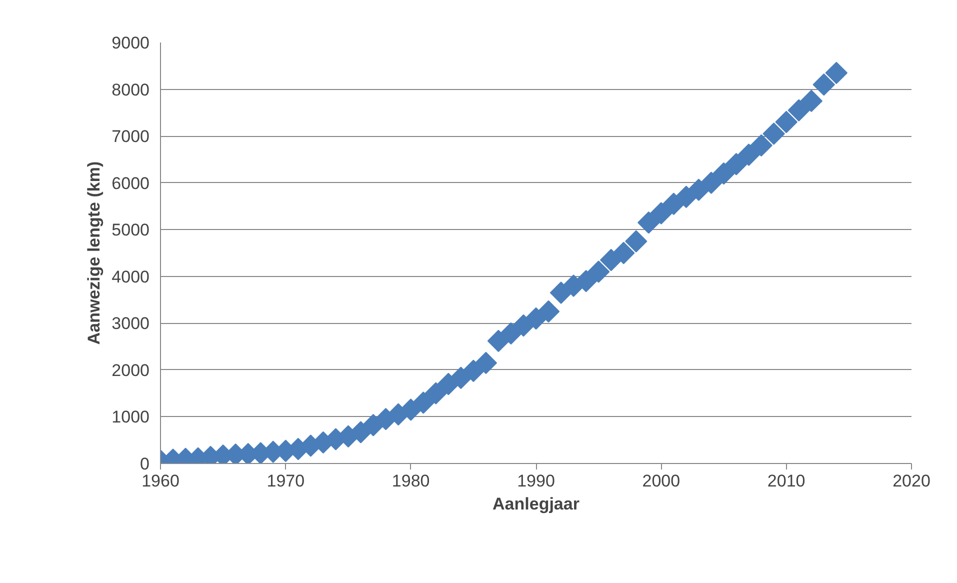 The height and width of the screenshot is (583, 957). I want to click on y-tick-label: 1000, so click(131, 417).